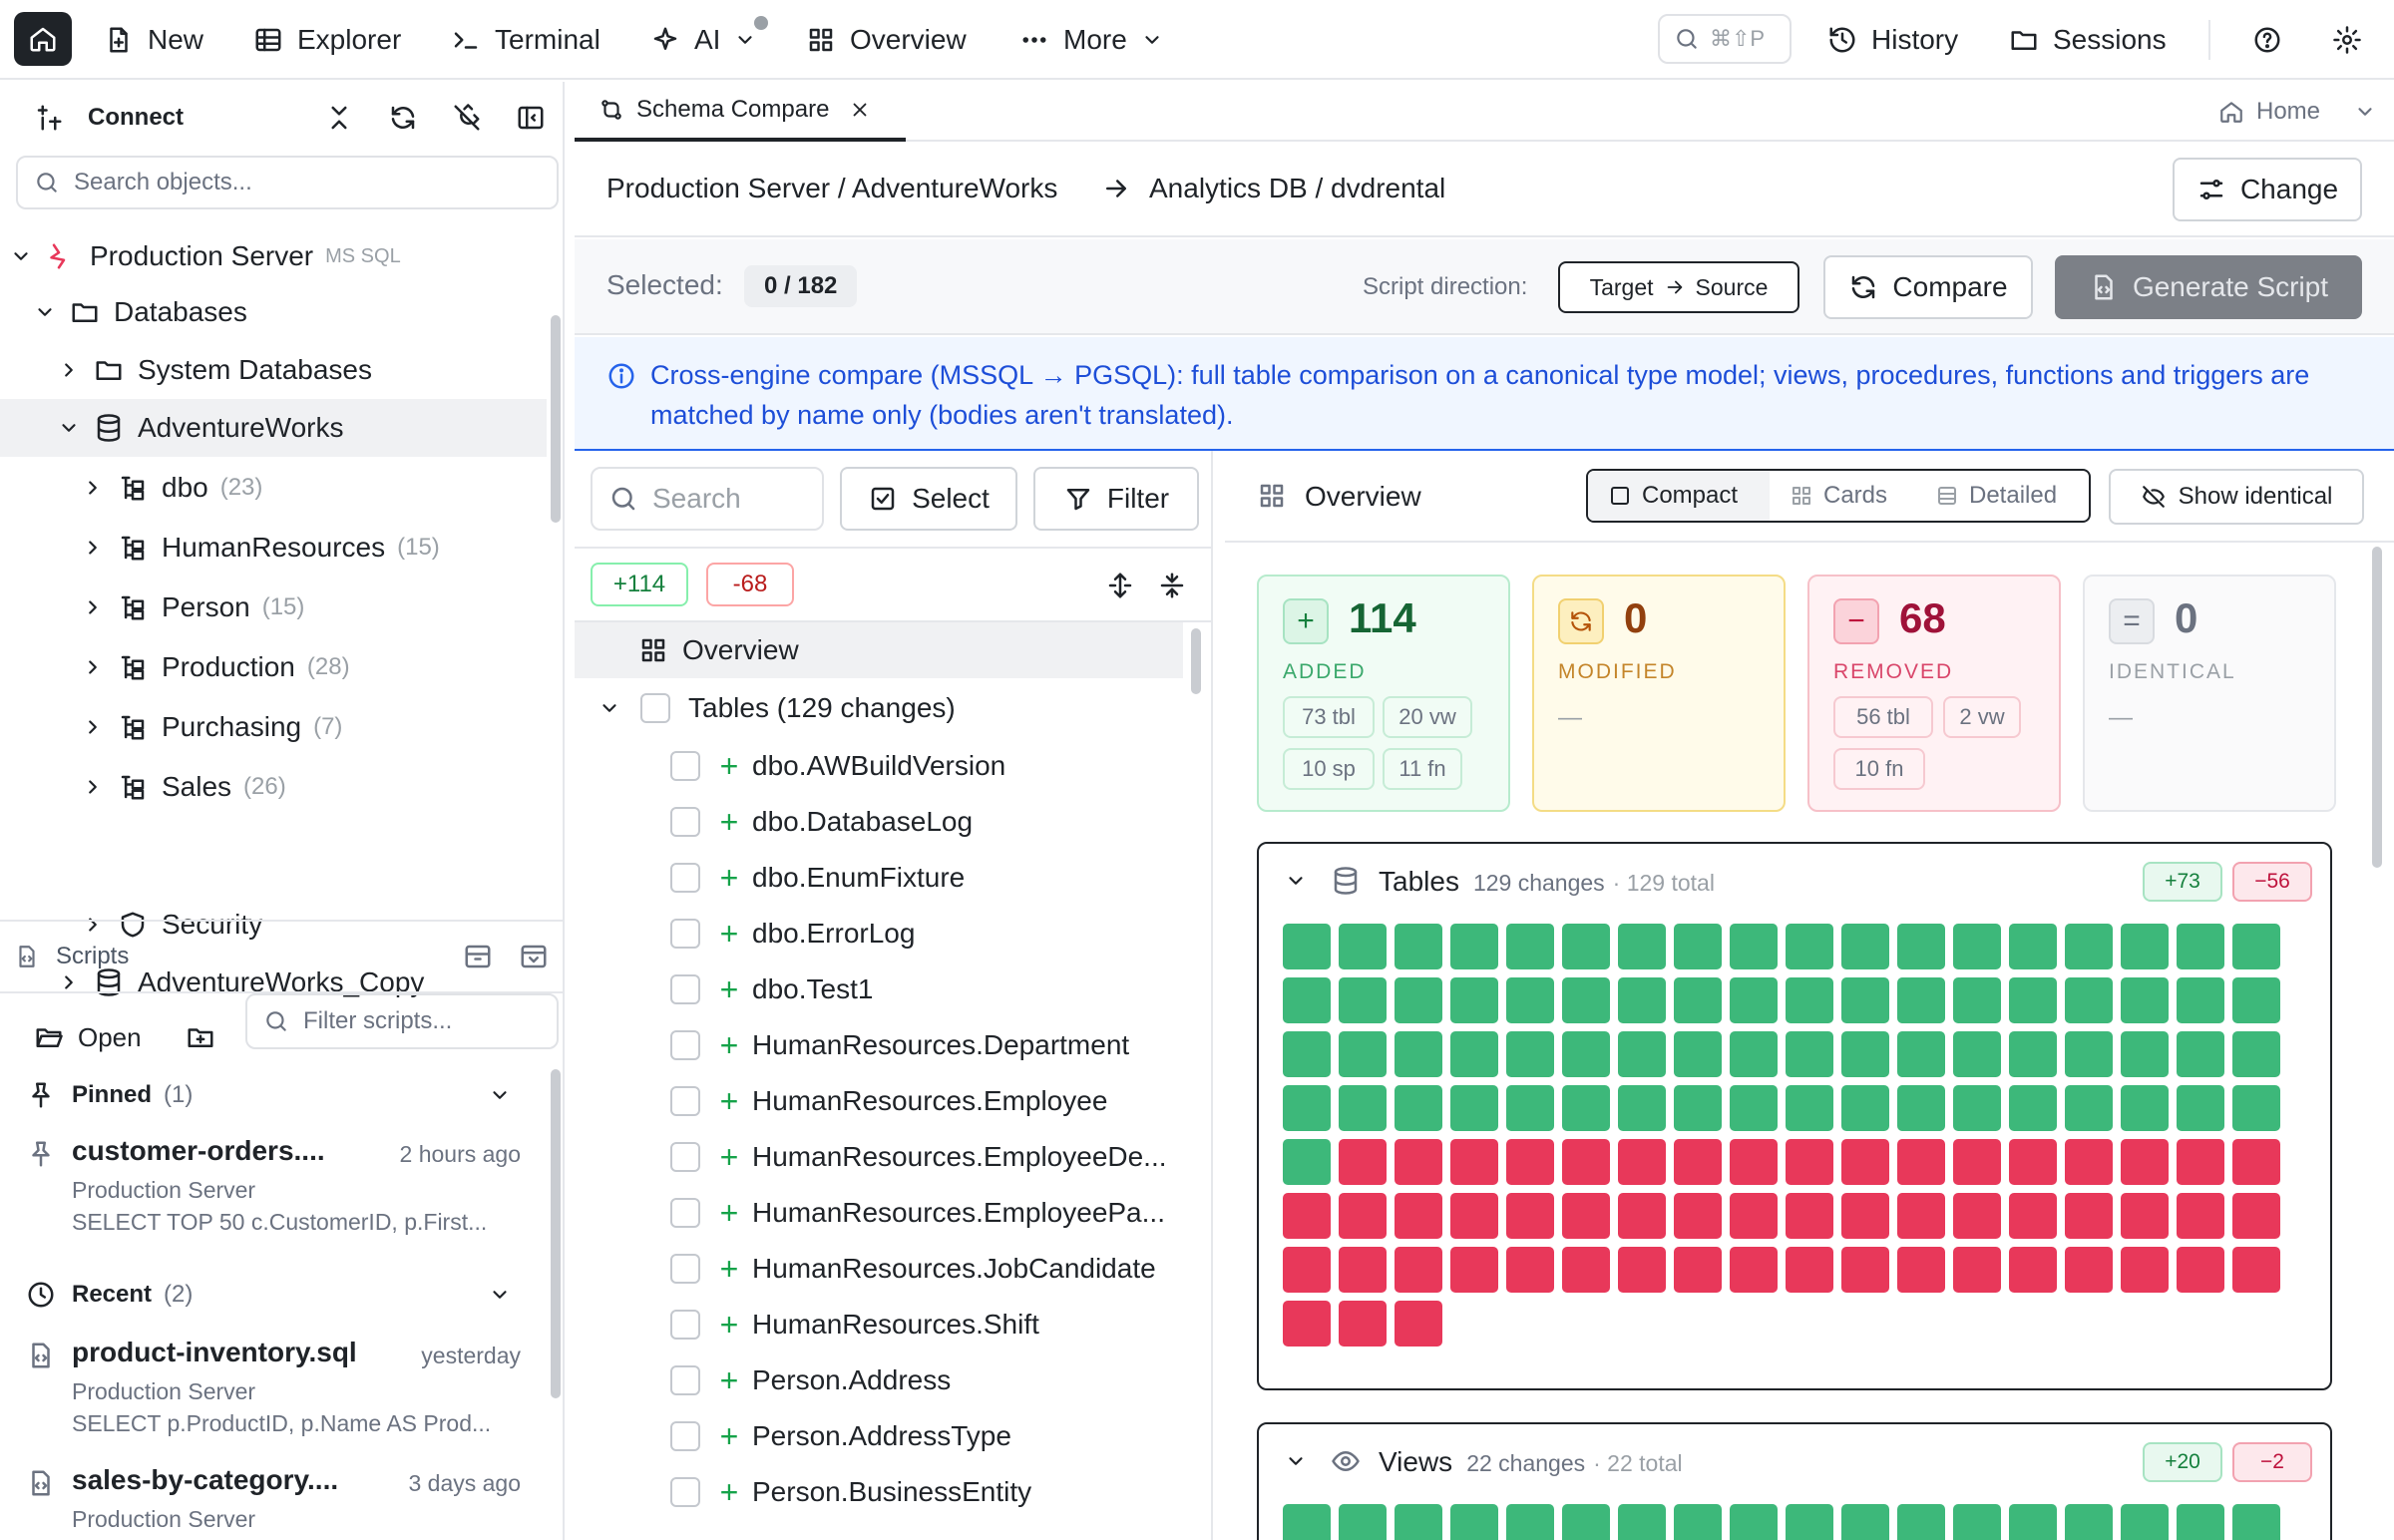  Describe the element at coordinates (273, 488) in the screenshot. I see `tree-schema: dbo (23)` at that location.